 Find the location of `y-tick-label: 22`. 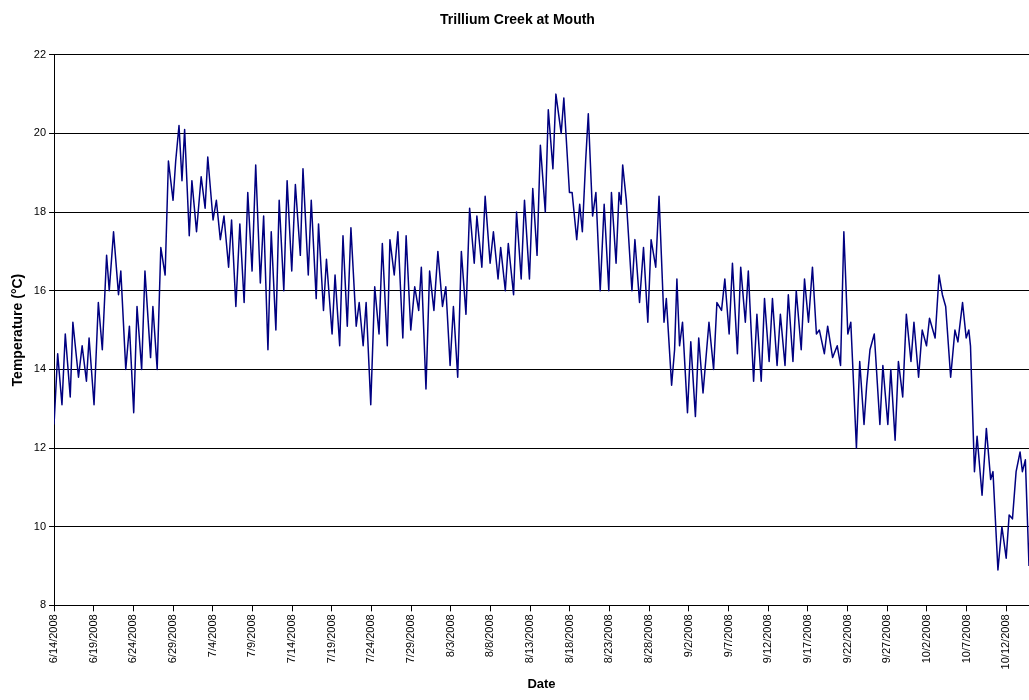

y-tick-label: 22 is located at coordinates (40, 53).